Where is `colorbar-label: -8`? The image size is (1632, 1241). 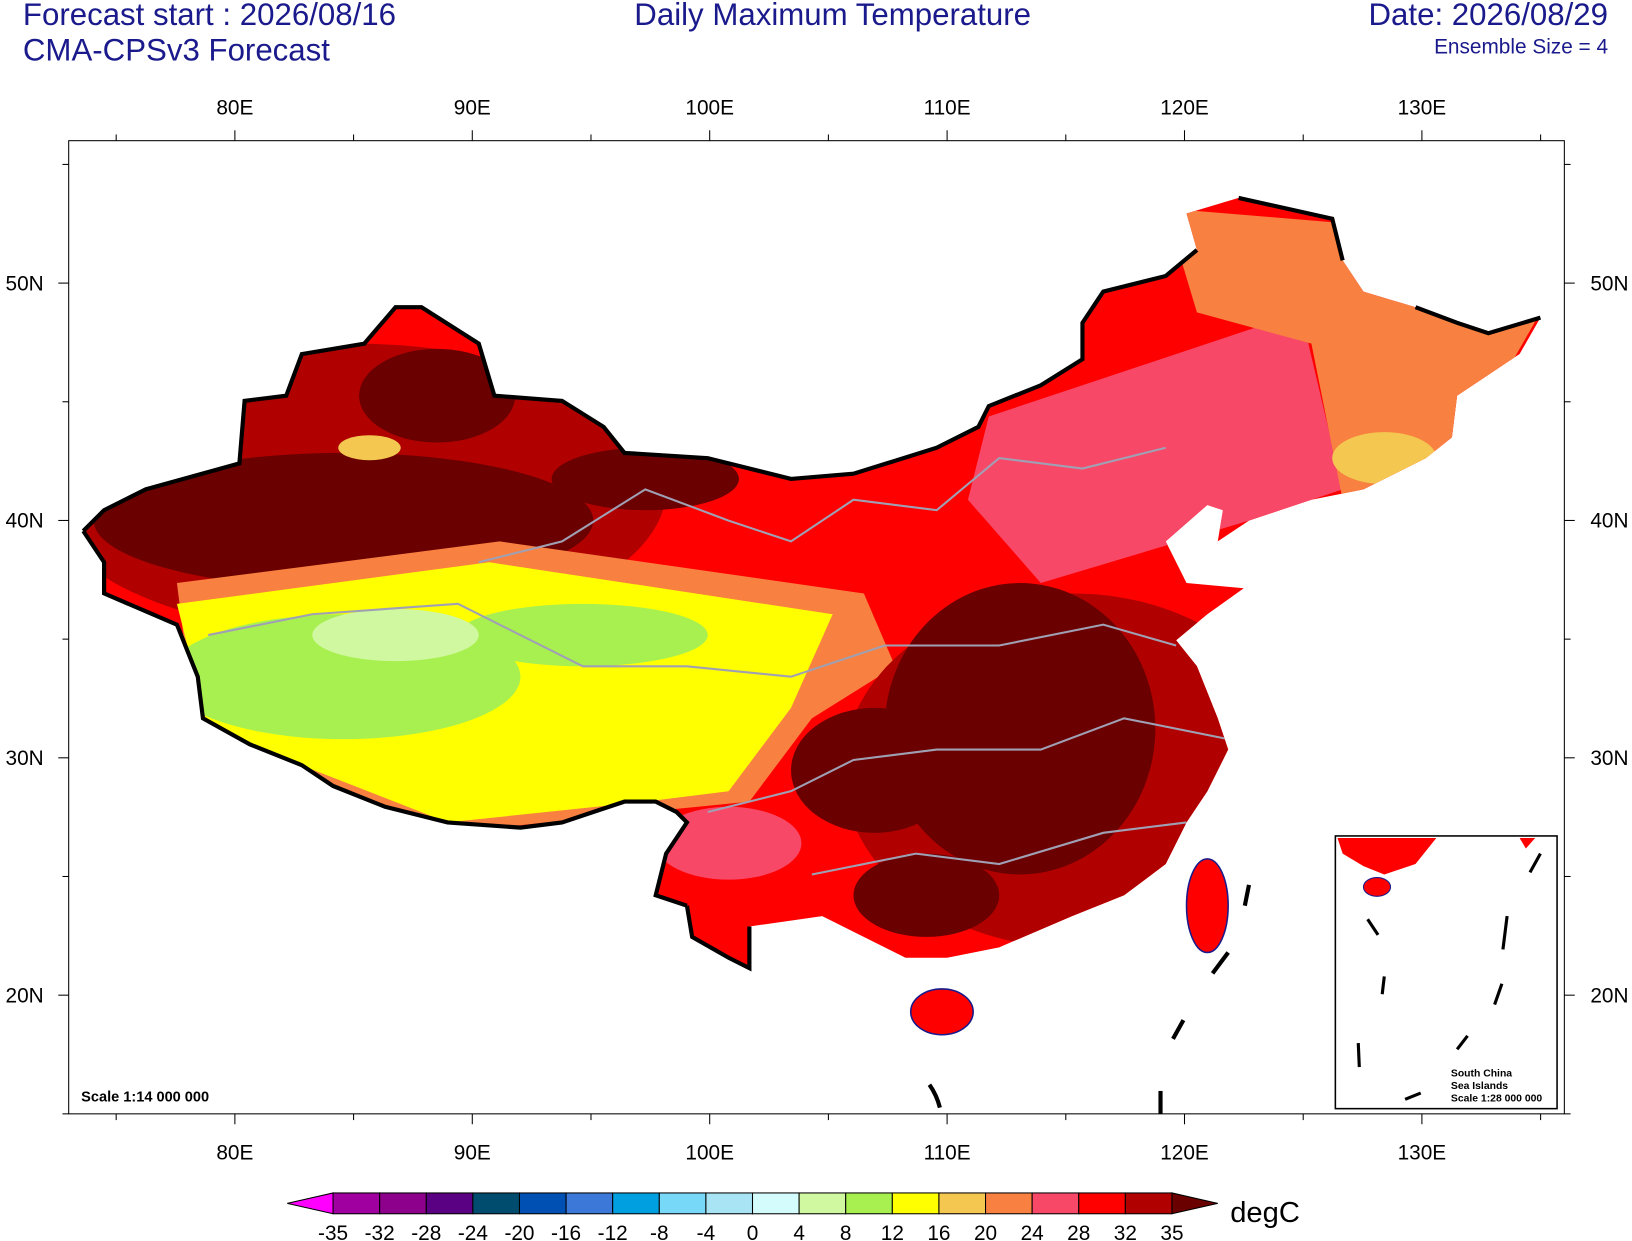
colorbar-label: -8 is located at coordinates (659, 1231).